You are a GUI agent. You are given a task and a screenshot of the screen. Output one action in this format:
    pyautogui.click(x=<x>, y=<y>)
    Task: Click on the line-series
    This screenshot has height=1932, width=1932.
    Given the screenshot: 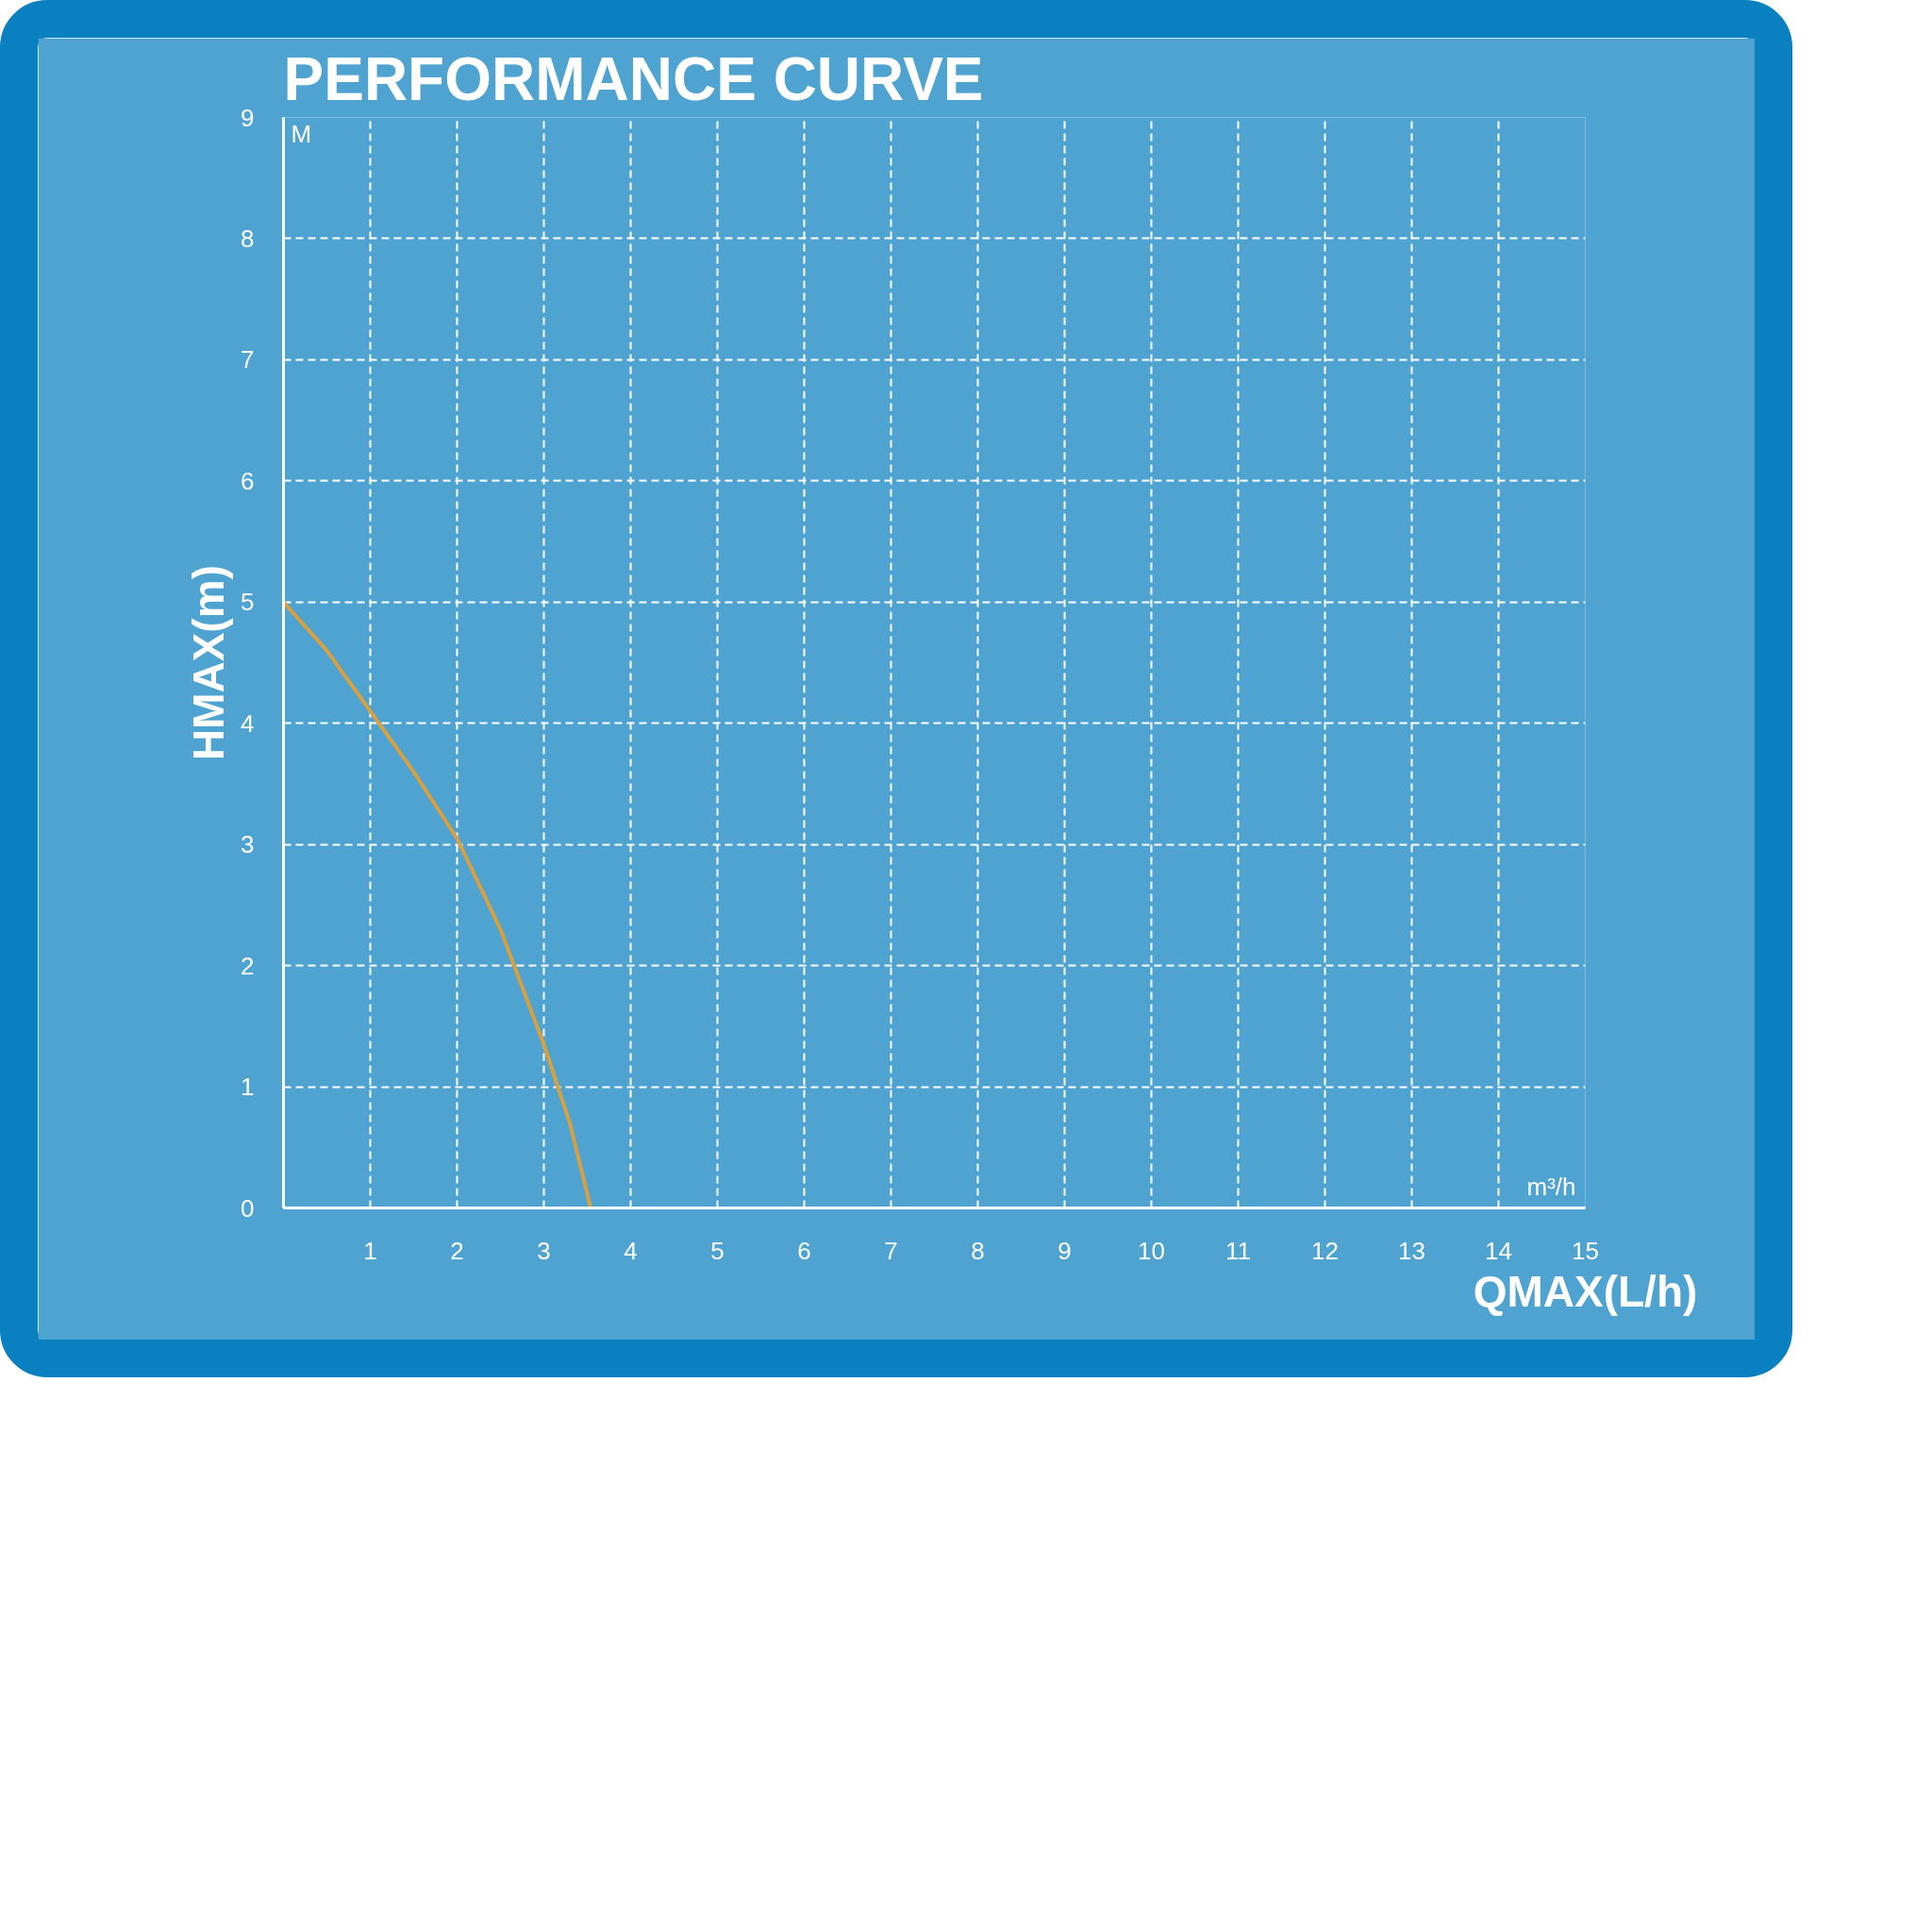 What is the action you would take?
    pyautogui.click(x=438, y=904)
    